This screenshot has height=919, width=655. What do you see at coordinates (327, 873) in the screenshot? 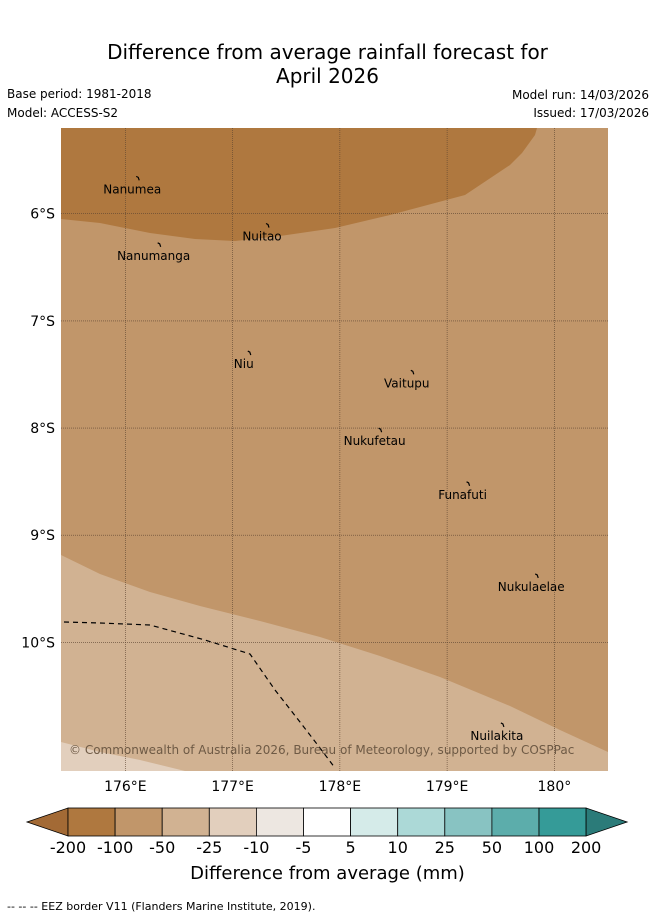
I see `colorbar-title: Difference from average (mm)` at bounding box center [327, 873].